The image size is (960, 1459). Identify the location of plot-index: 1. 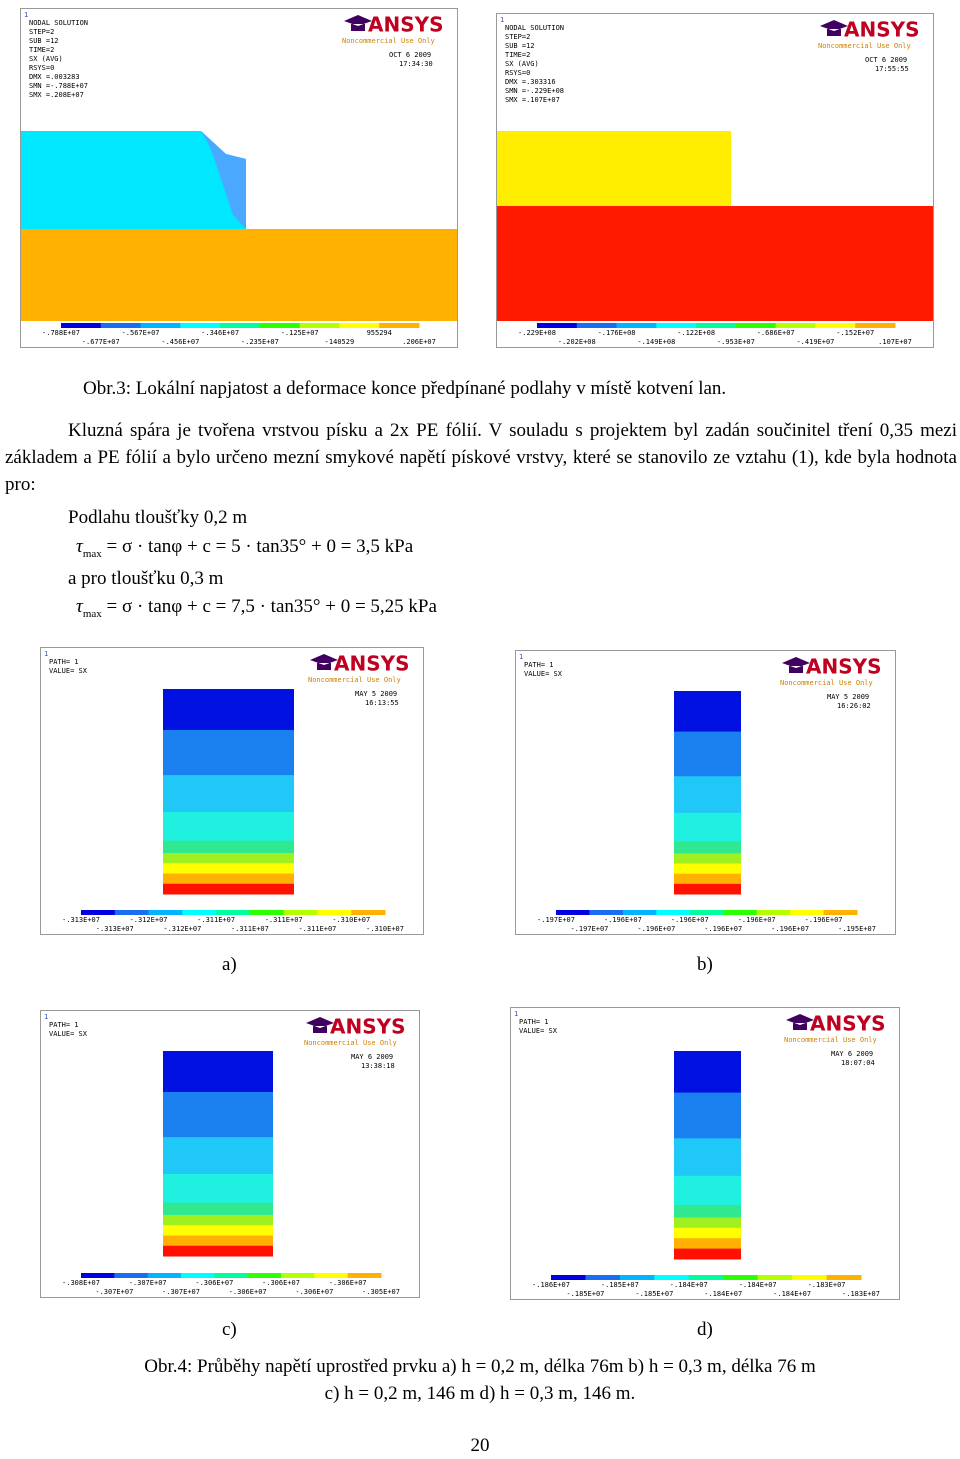
(502, 20).